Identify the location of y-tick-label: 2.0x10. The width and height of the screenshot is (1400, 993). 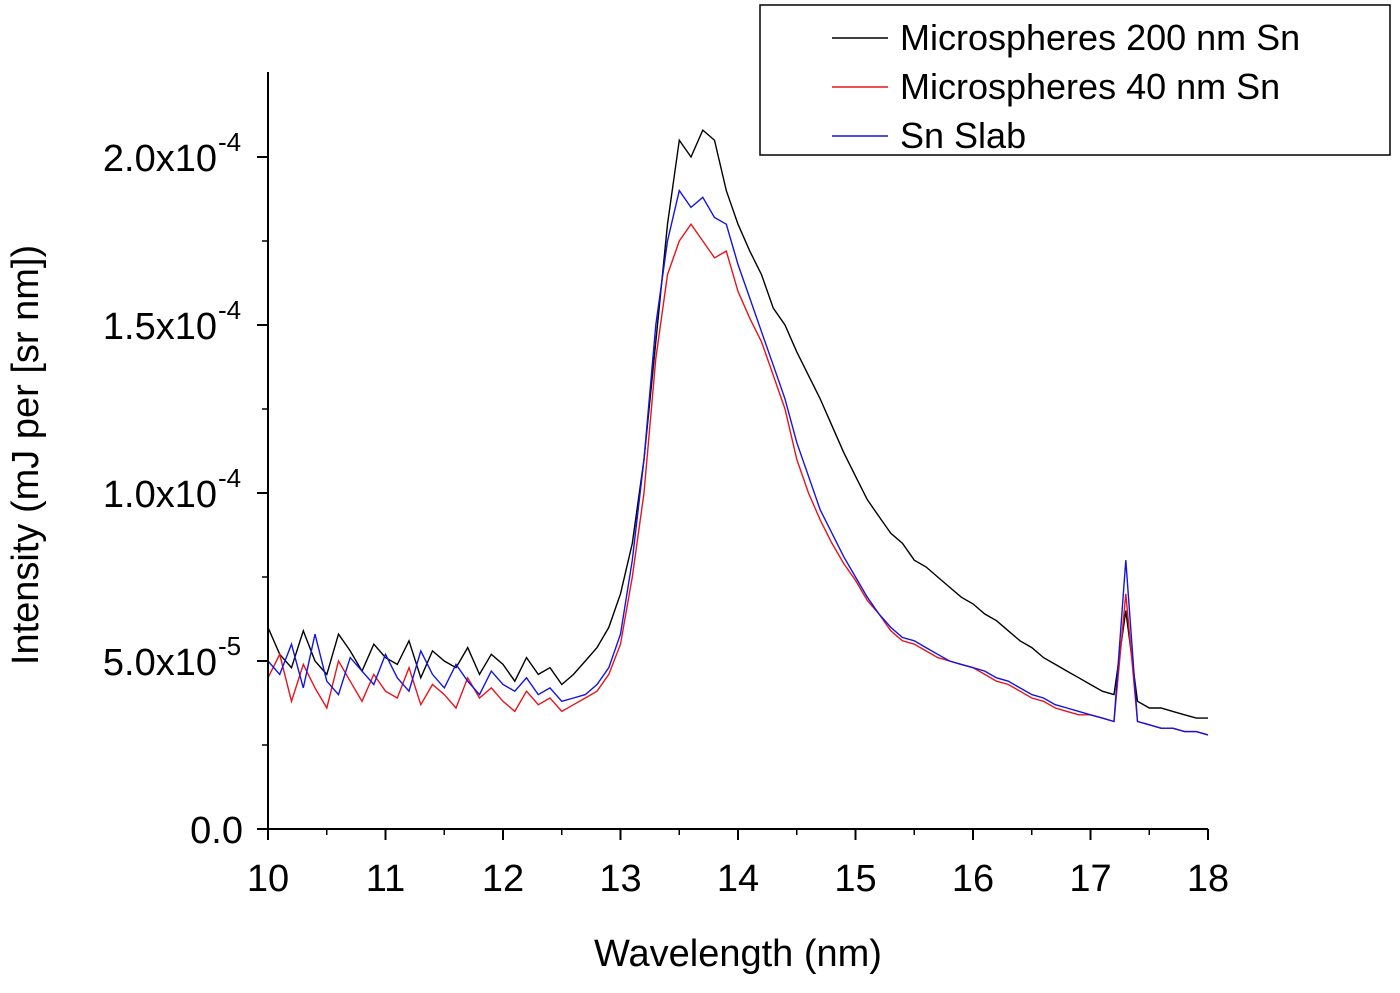
(160, 159).